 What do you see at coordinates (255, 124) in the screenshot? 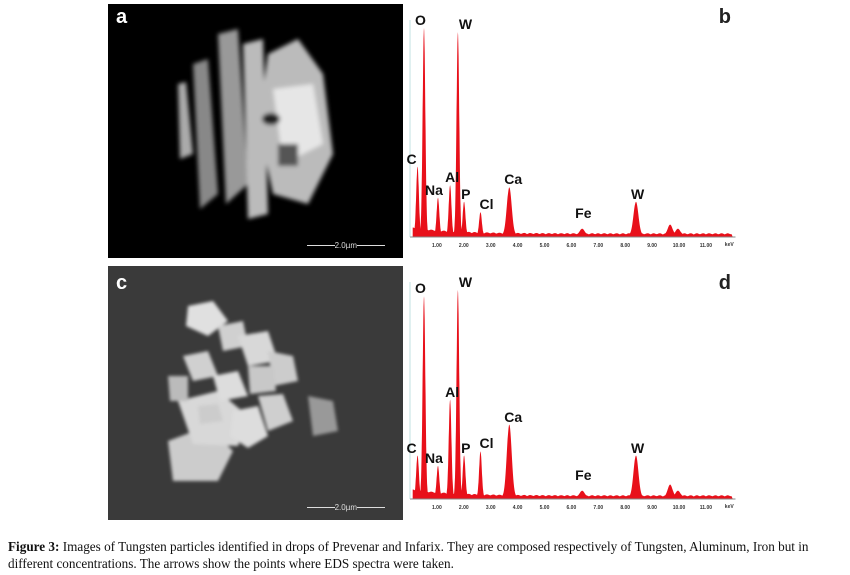
I see `tungsten-particle-image` at bounding box center [255, 124].